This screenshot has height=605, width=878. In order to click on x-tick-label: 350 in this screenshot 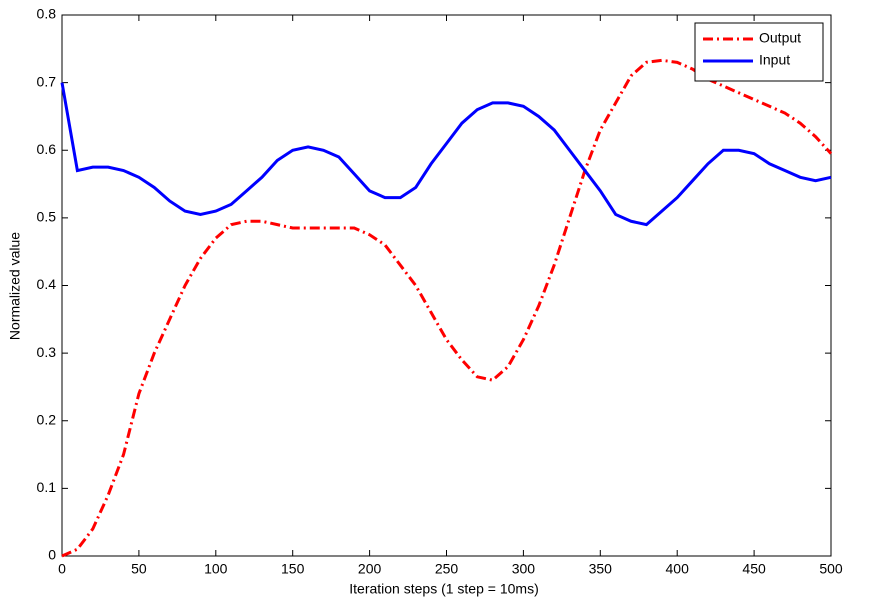, I will do `click(601, 569)`.